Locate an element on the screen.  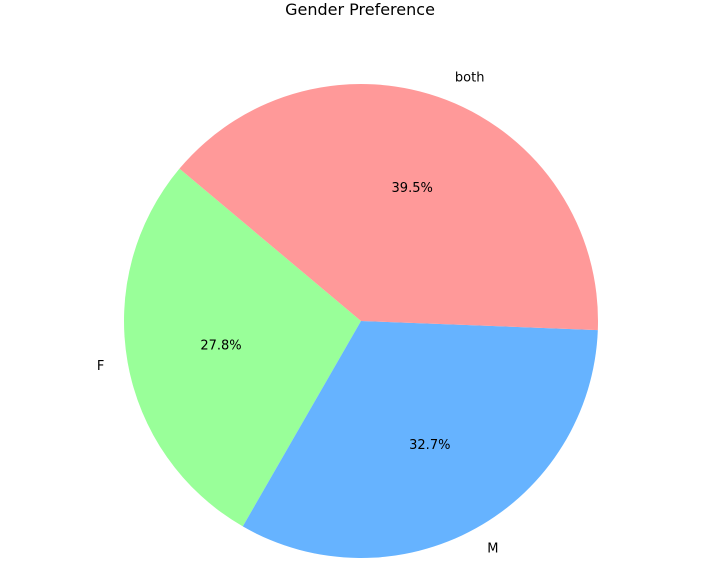
slice-label-f: F is located at coordinates (100, 366).